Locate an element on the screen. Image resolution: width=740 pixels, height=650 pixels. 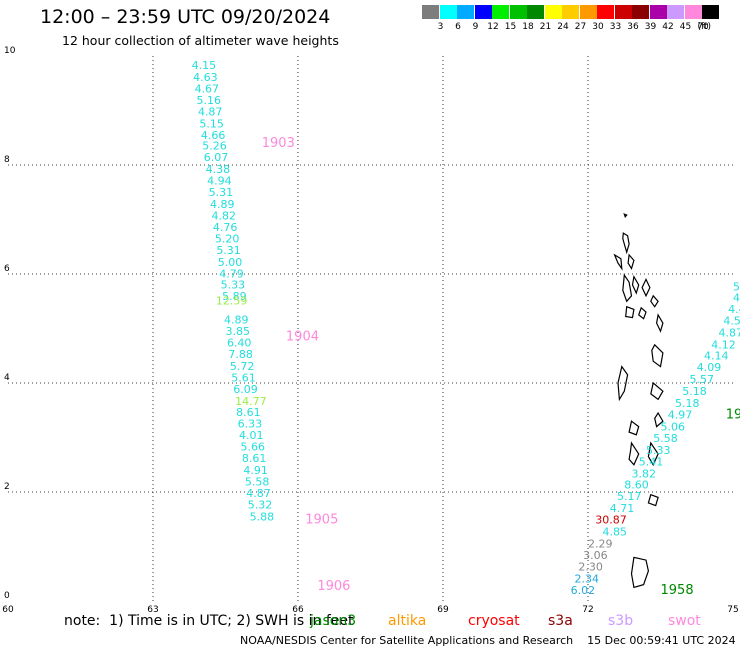
wave-height-label: 3.82 is located at coordinates (644, 473).